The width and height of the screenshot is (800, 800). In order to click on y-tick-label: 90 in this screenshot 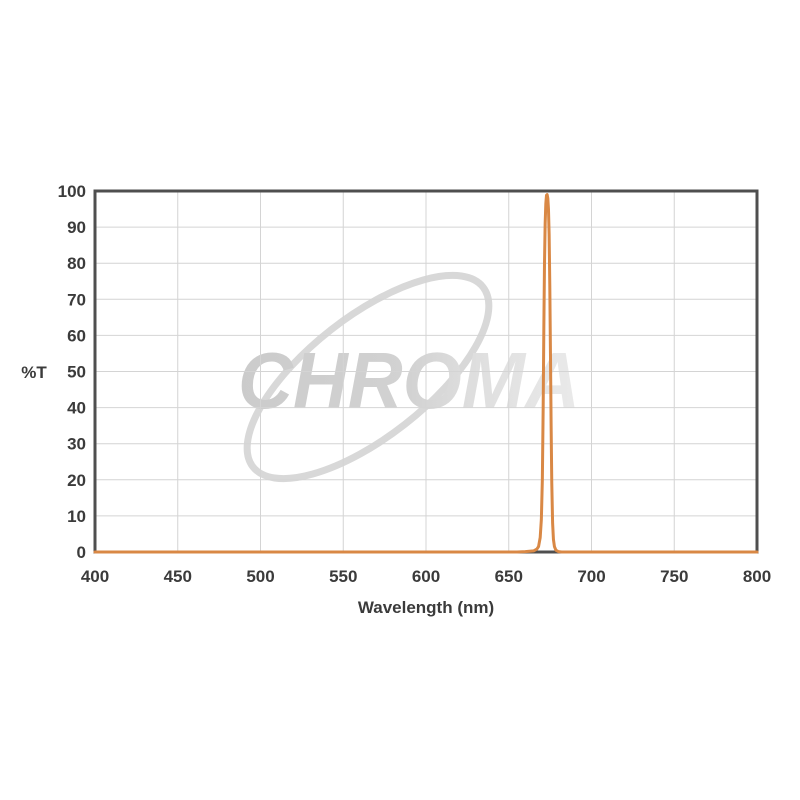, I will do `click(76, 227)`.